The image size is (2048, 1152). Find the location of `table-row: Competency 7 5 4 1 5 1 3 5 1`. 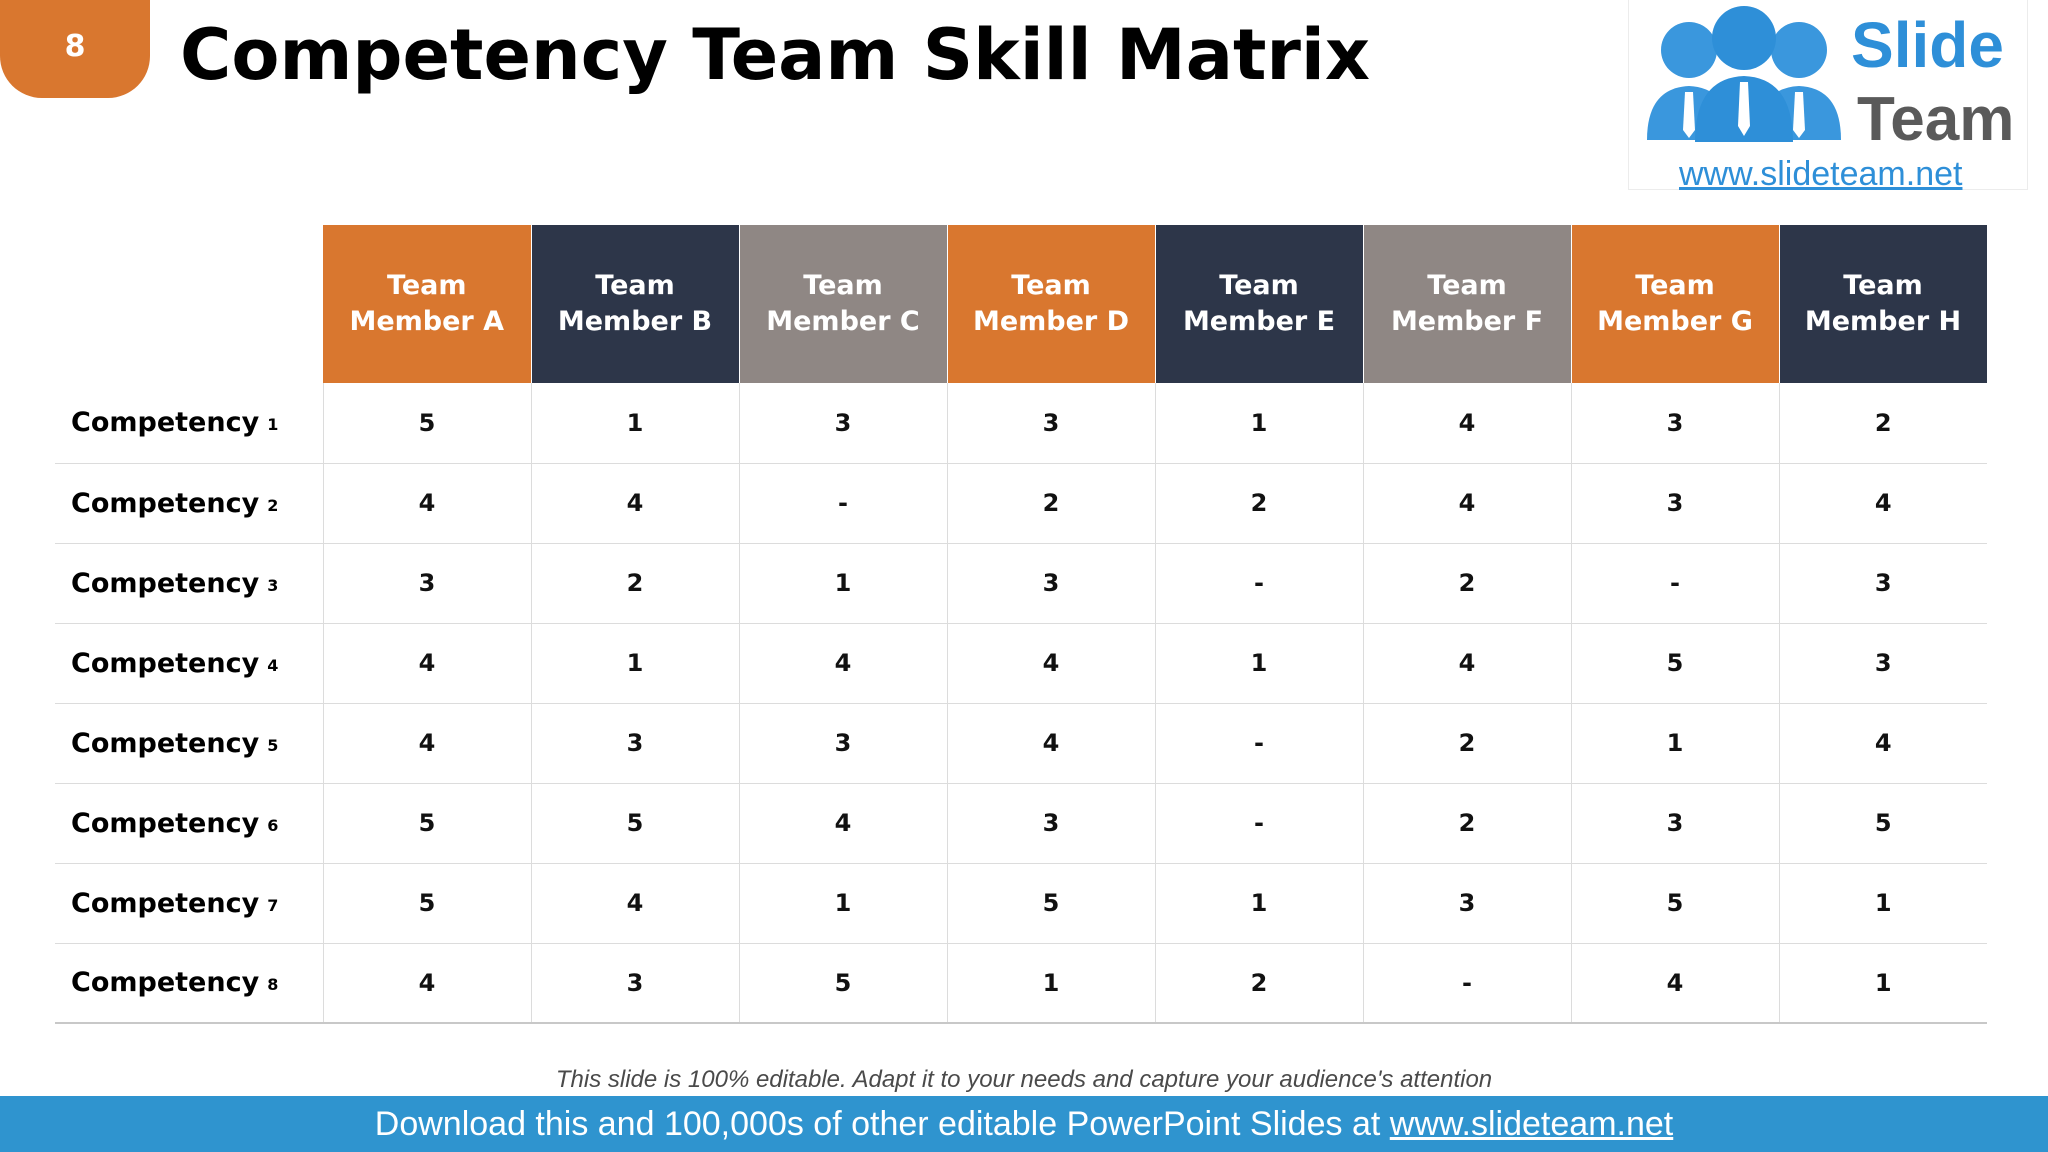

table-row: Competency 7 5 4 1 5 1 3 5 1 is located at coordinates (1021, 903).